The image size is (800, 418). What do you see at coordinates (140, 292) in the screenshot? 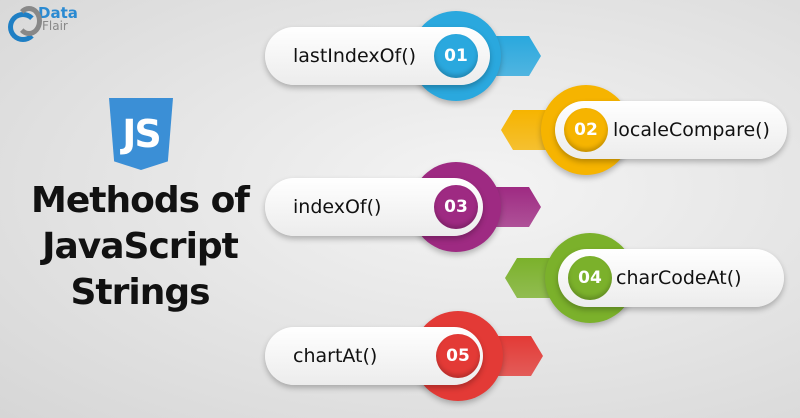
I see `title-line: Strings` at bounding box center [140, 292].